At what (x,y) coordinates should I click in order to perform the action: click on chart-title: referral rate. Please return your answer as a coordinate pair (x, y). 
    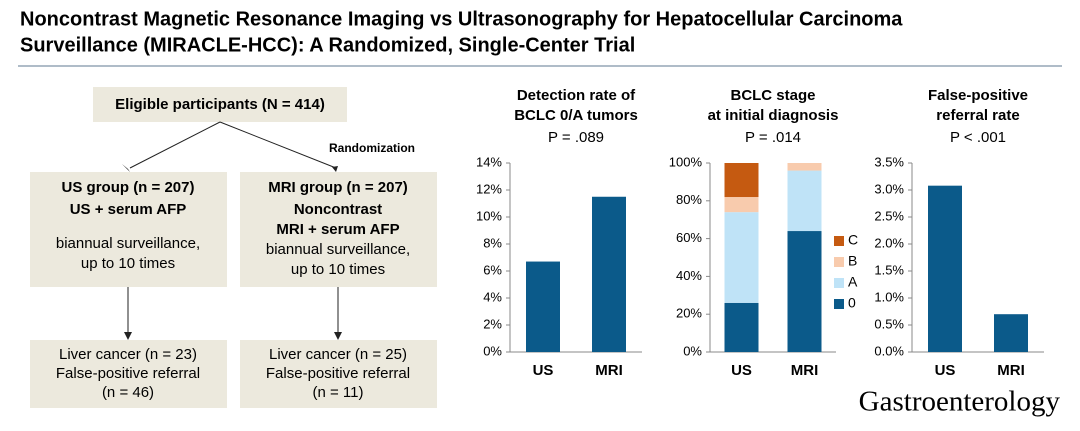
    Looking at the image, I should click on (977, 115).